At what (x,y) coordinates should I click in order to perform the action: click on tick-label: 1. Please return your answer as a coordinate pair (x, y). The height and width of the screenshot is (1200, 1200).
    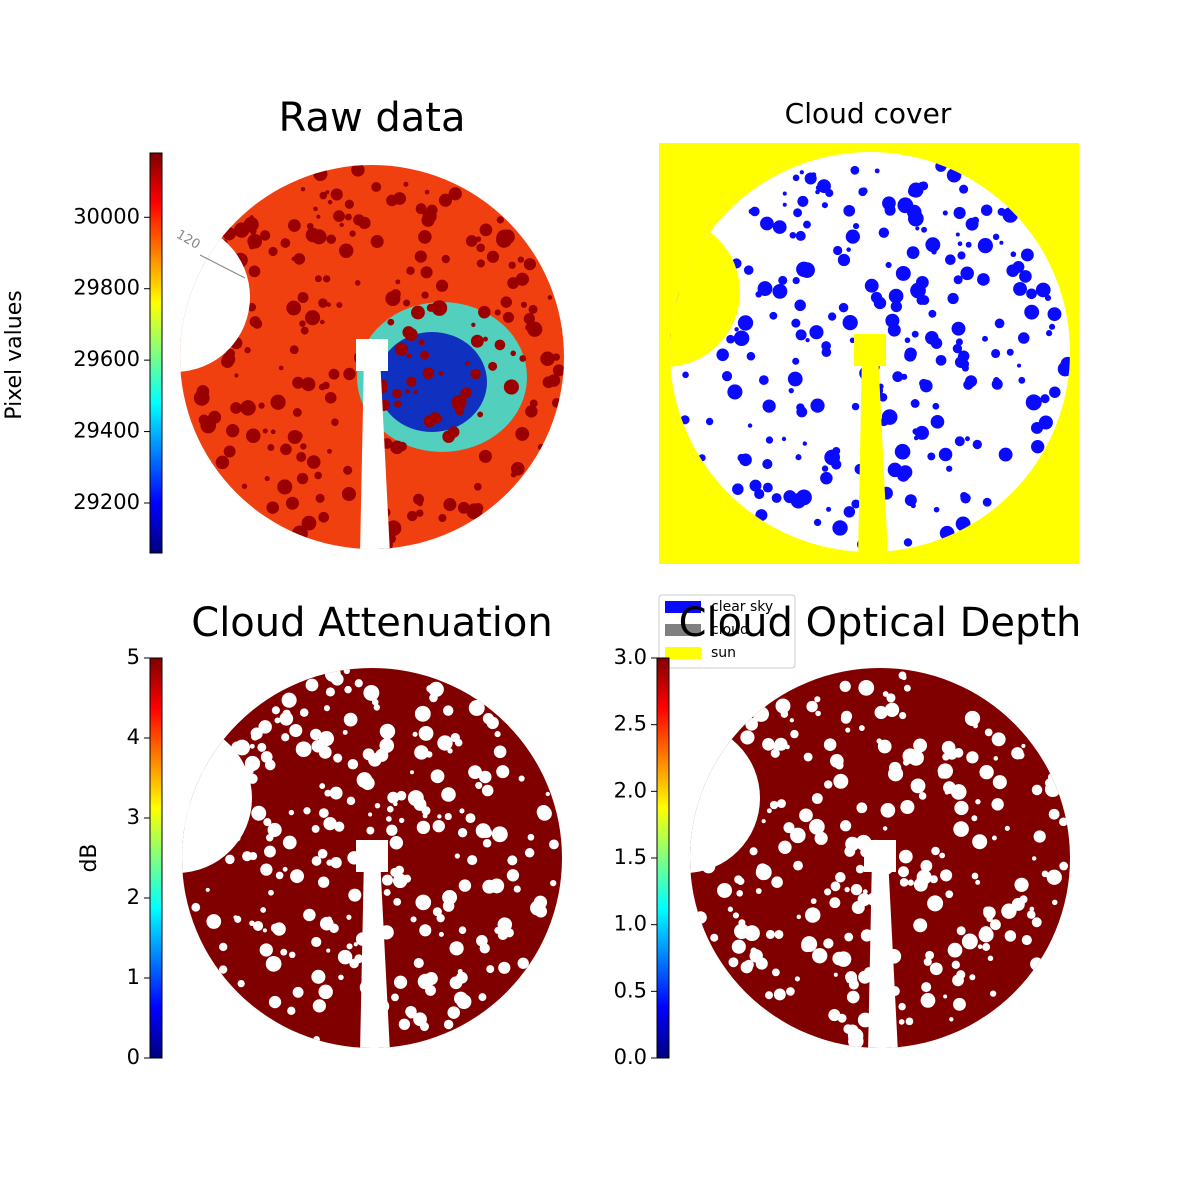
    Looking at the image, I should click on (133, 977).